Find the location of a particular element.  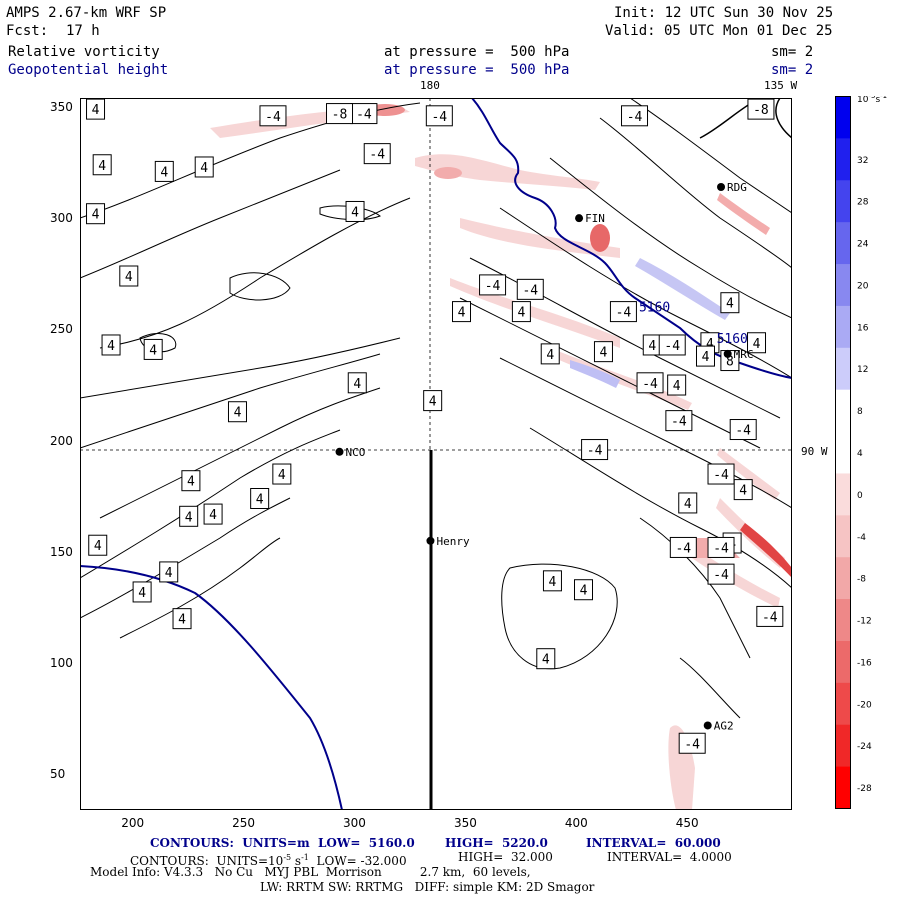

contour-label-text: -8 is located at coordinates (340, 115).